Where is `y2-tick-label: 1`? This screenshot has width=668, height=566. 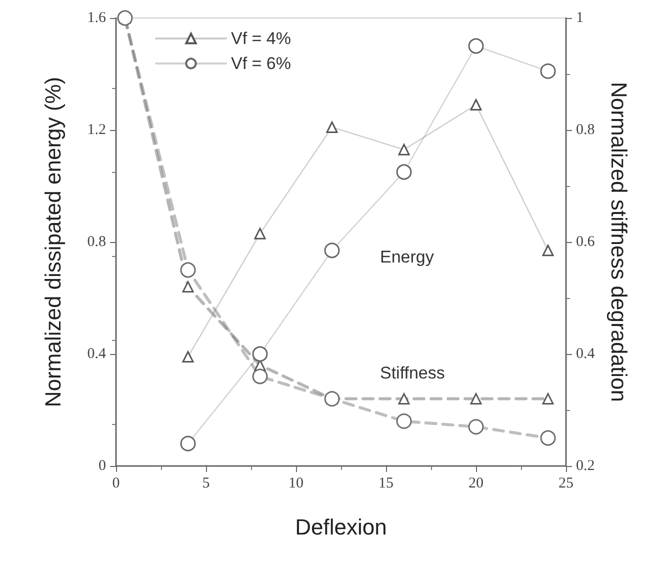
y2-tick-label: 1 is located at coordinates (580, 18).